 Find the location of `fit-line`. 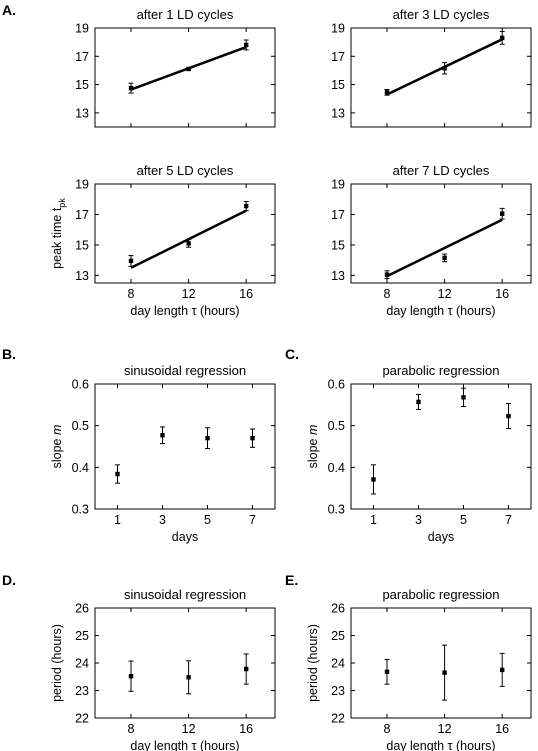

fit-line is located at coordinates (444, 248).